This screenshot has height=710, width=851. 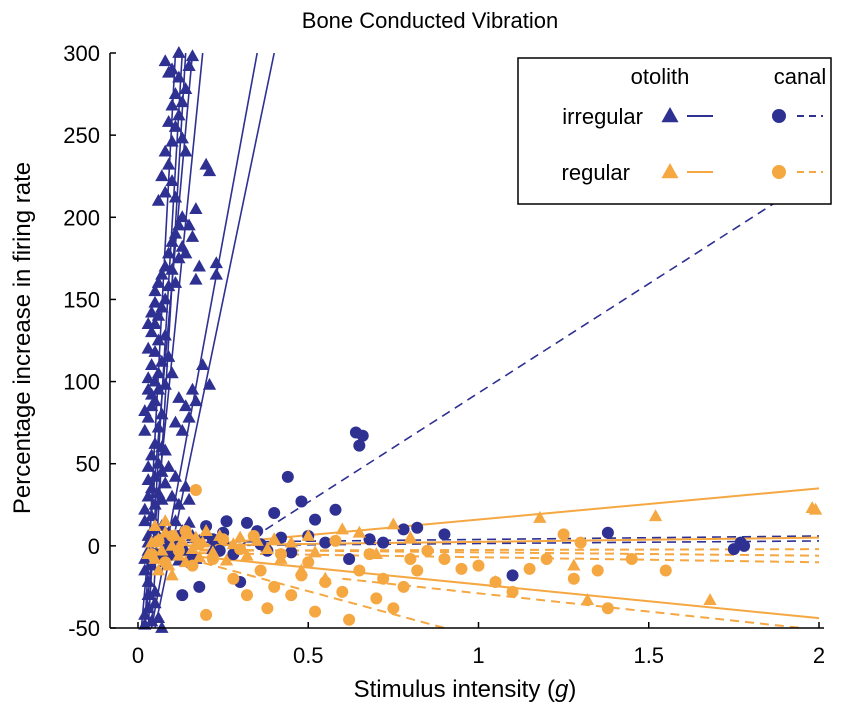 I want to click on legend-regular-canal-marker, so click(x=779, y=172).